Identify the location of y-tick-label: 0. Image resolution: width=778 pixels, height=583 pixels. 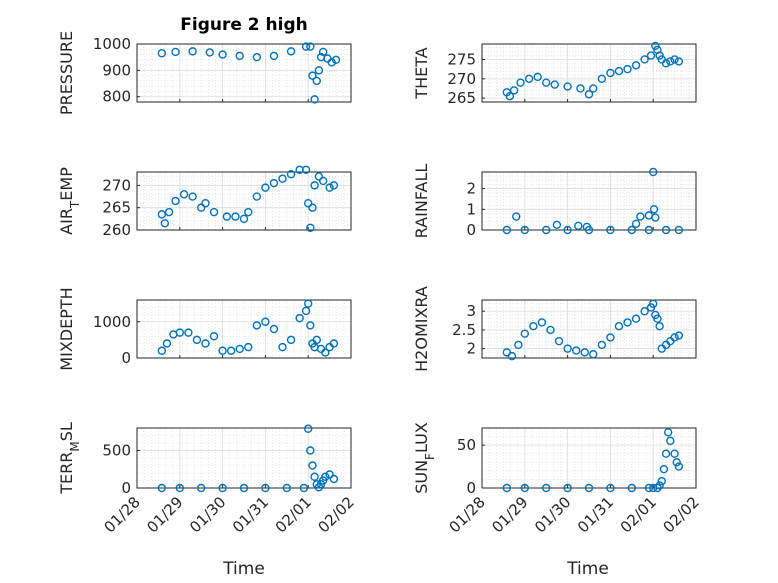
(126, 358).